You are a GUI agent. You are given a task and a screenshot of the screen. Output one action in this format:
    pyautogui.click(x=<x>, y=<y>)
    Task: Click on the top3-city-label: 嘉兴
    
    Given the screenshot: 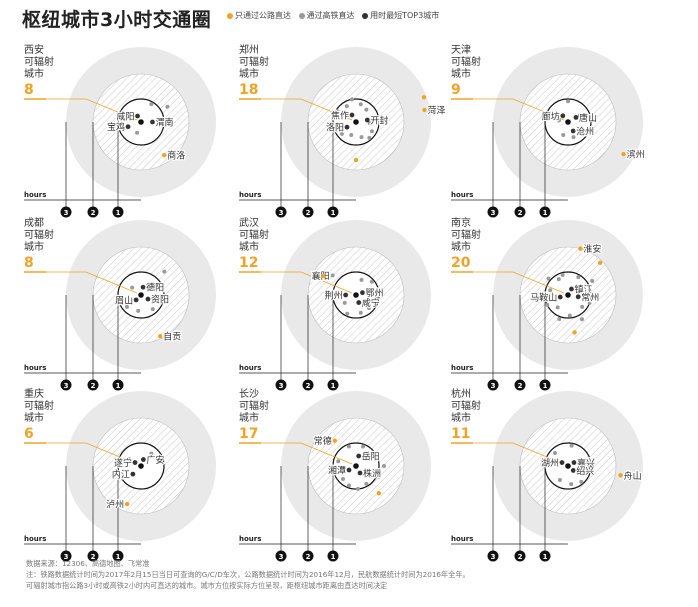 What is the action you would take?
    pyautogui.click(x=586, y=463)
    